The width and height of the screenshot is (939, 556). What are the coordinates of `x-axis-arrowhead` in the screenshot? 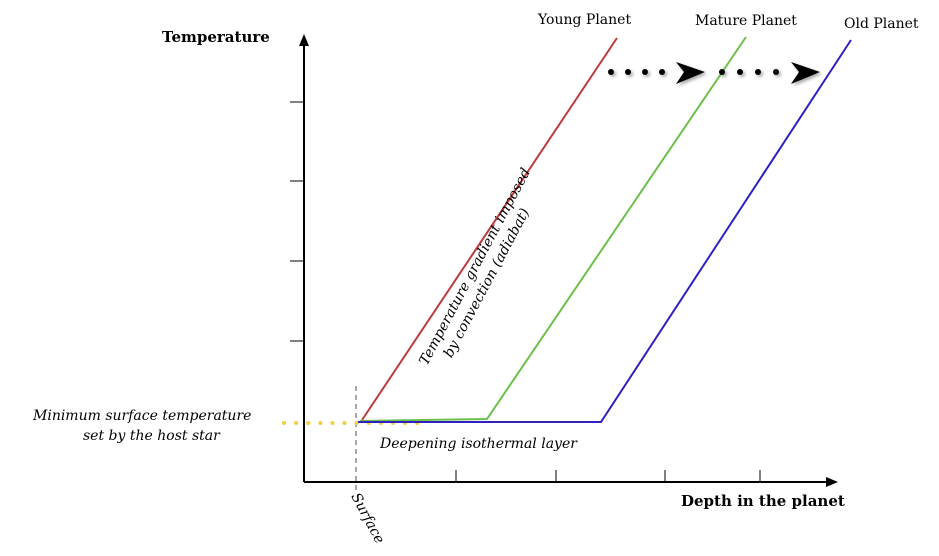 It's located at (832, 482).